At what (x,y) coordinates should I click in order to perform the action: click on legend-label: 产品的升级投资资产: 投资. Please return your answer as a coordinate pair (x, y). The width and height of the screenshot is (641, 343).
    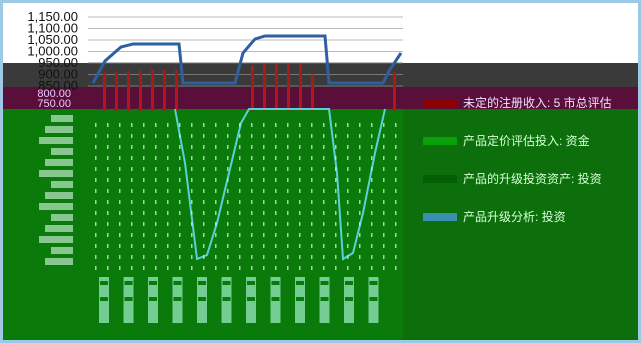
    Looking at the image, I should click on (532, 178).